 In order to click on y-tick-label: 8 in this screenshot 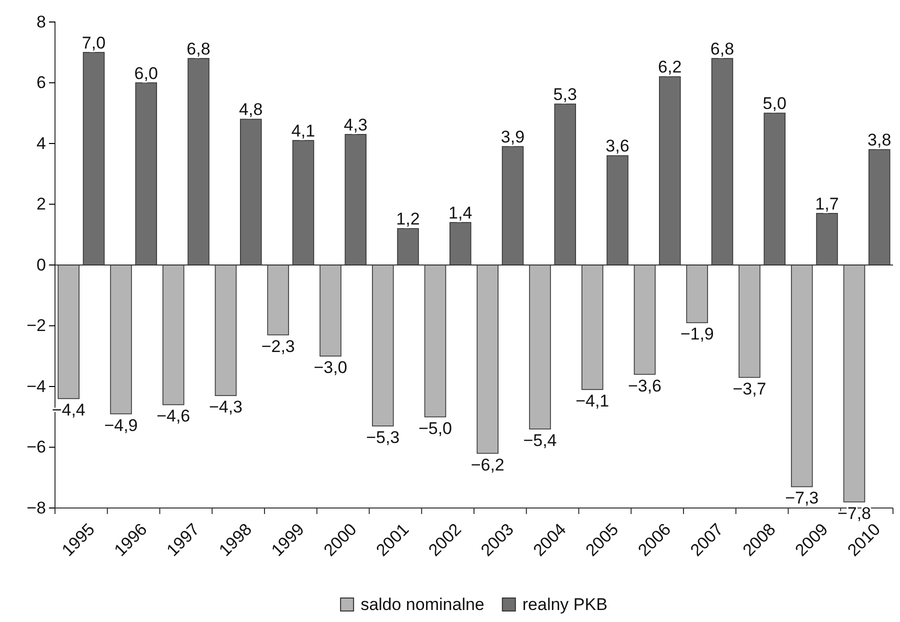, I will do `click(41, 22)`.